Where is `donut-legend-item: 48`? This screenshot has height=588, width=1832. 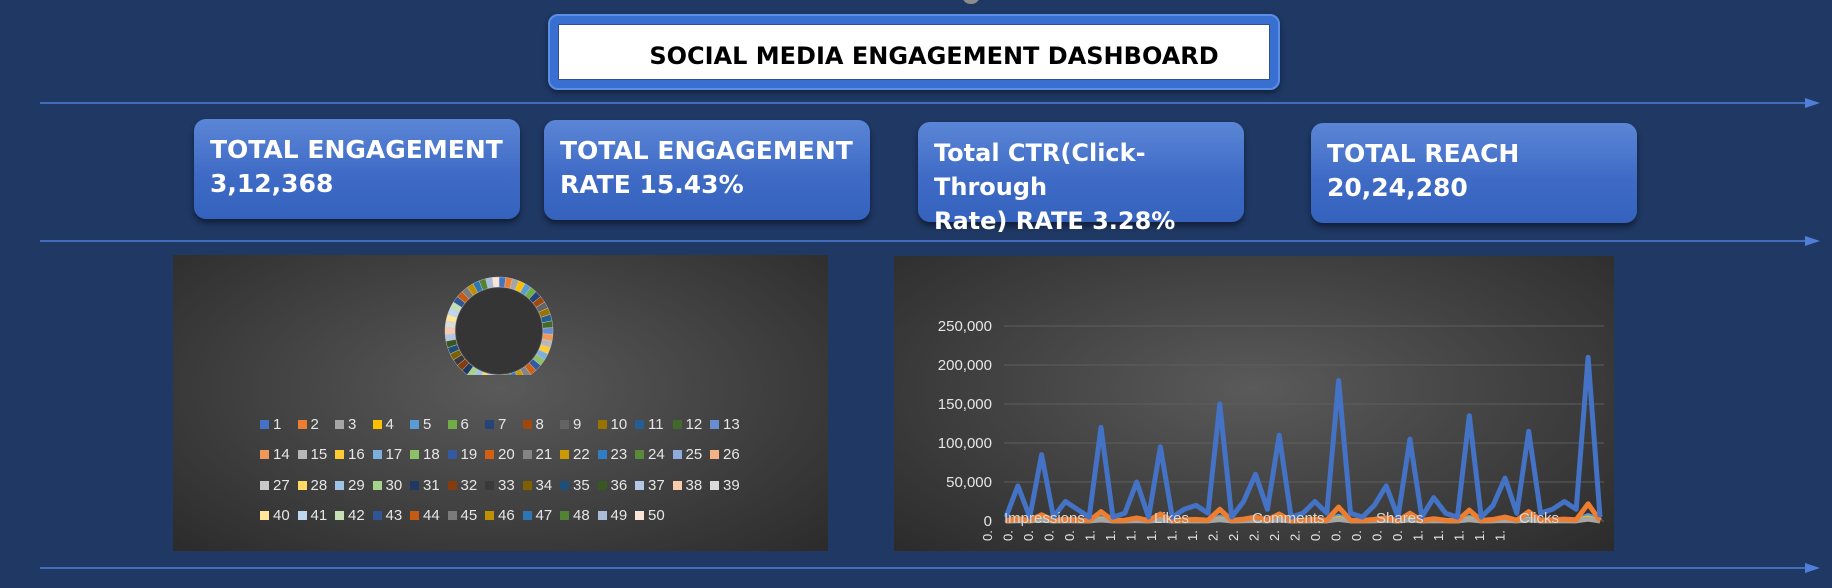
donut-legend-item: 48 is located at coordinates (575, 515).